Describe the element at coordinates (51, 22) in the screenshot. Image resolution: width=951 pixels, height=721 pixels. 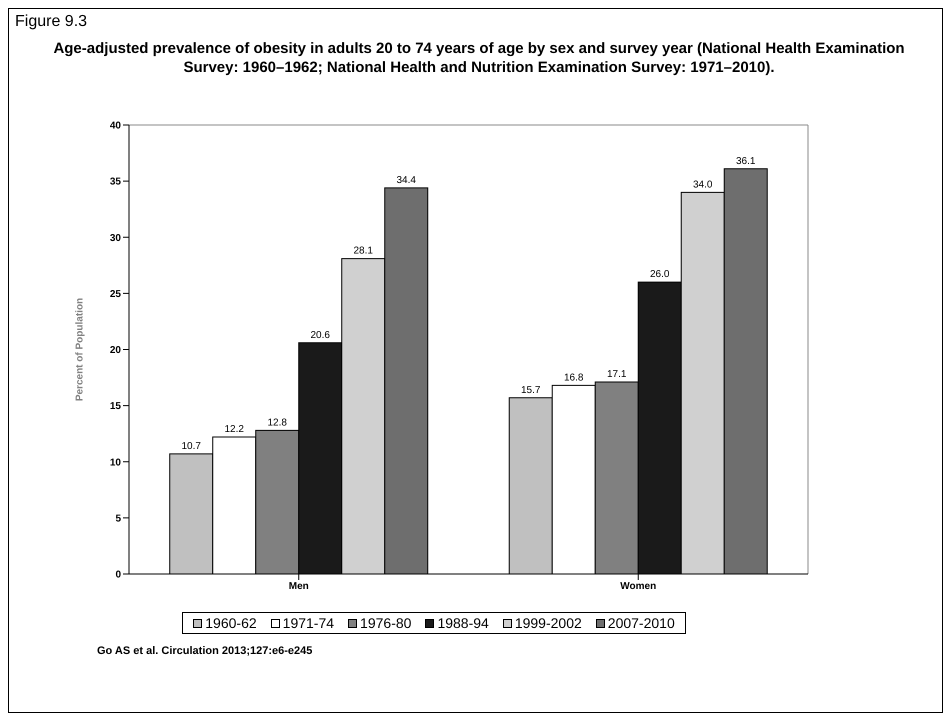
I see `caption: Figure 9.3` at that location.